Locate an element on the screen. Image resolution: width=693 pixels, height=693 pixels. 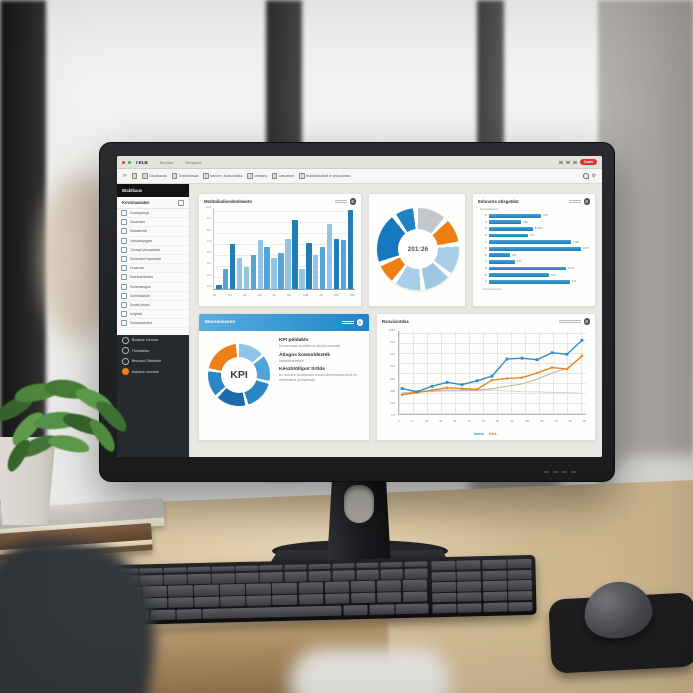
sidebar-item: Ssrusssahatst is located at coordinates (153, 324).